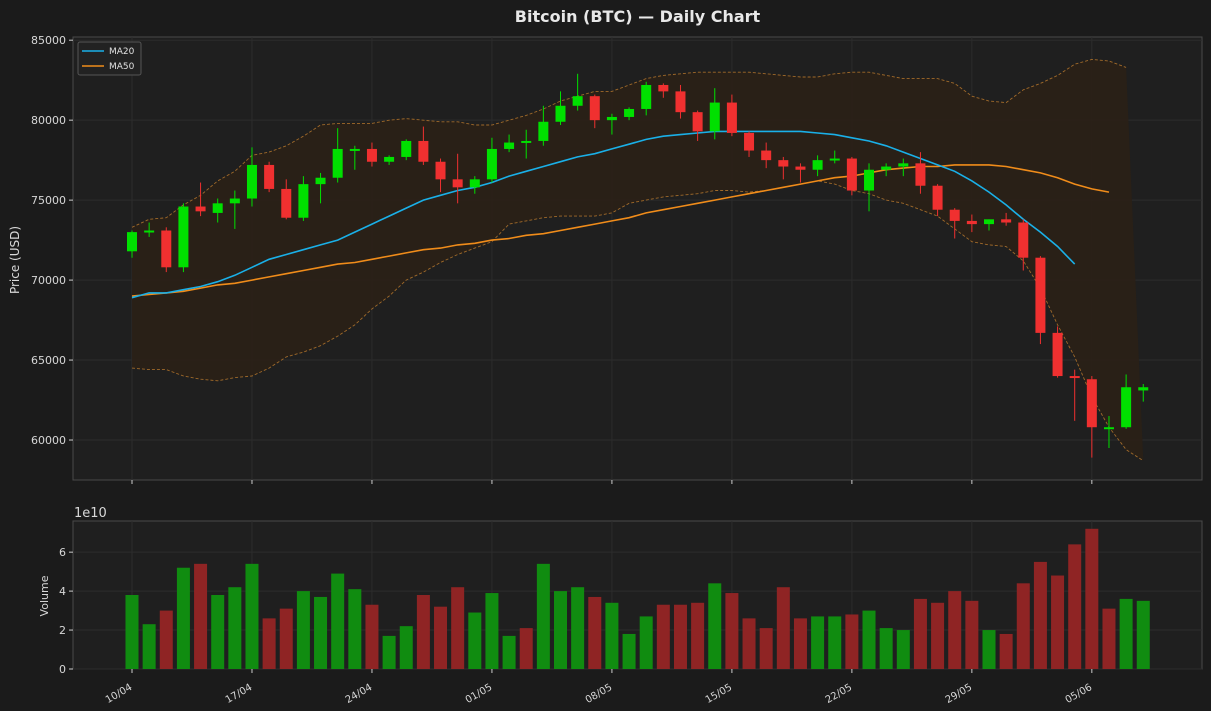 This screenshot has height=711, width=1211. I want to click on price-y-tick-label: 85000, so click(48, 40).